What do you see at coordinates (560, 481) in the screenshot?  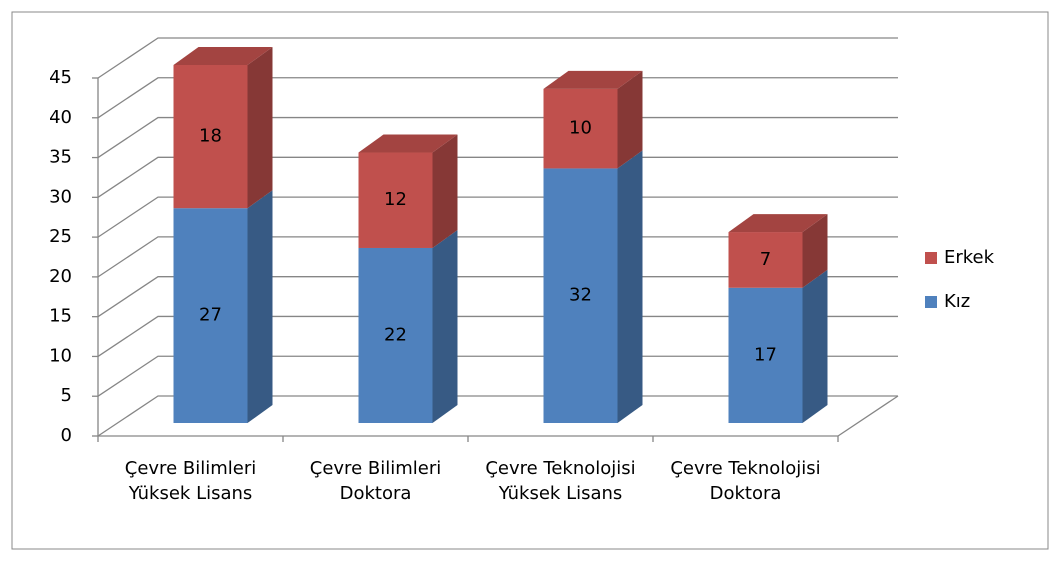 I see `x-tick-label: Çevre Teknolojisi Yüksek Lisans` at bounding box center [560, 481].